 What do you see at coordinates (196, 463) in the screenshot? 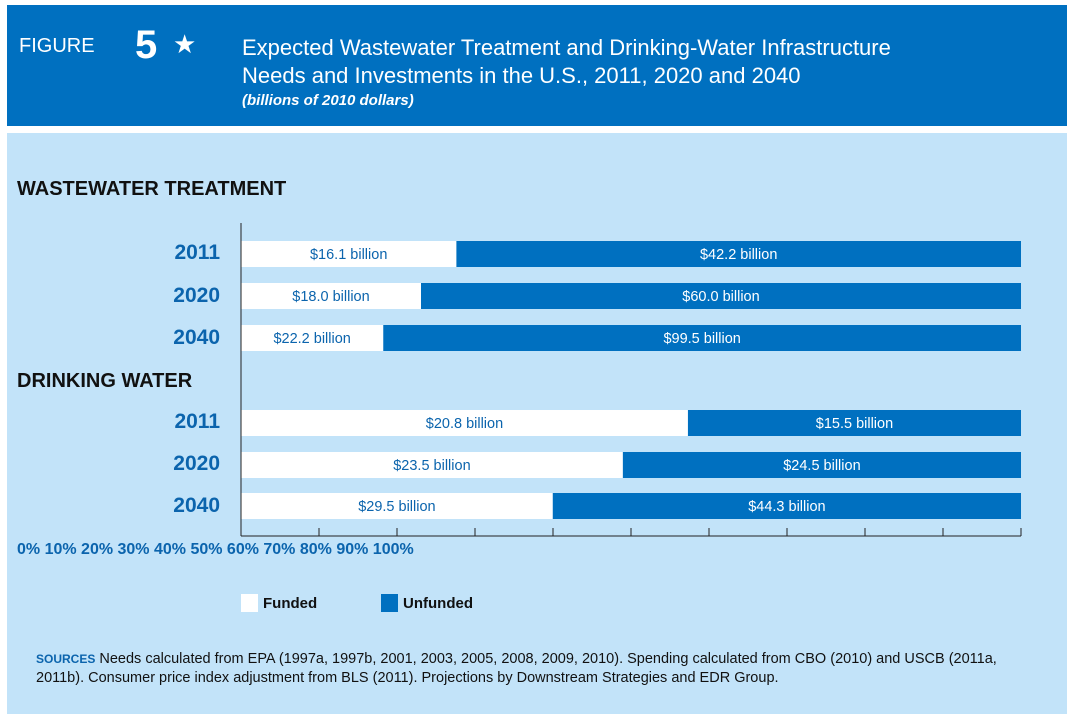
I see `year-label-drinking-2020: 2020` at bounding box center [196, 463].